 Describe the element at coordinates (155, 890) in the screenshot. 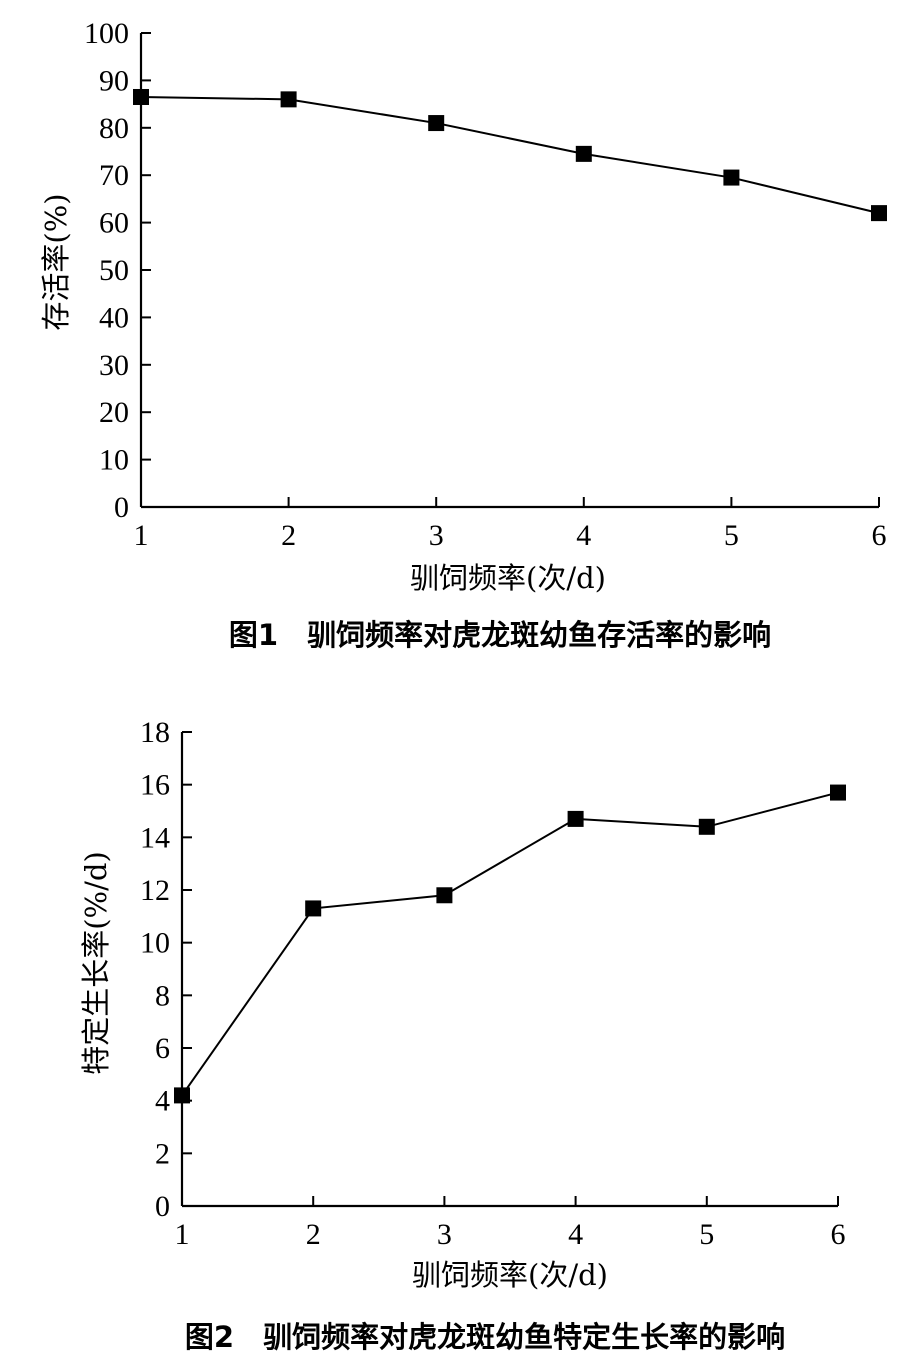

I see `y-tick-label: 12` at that location.